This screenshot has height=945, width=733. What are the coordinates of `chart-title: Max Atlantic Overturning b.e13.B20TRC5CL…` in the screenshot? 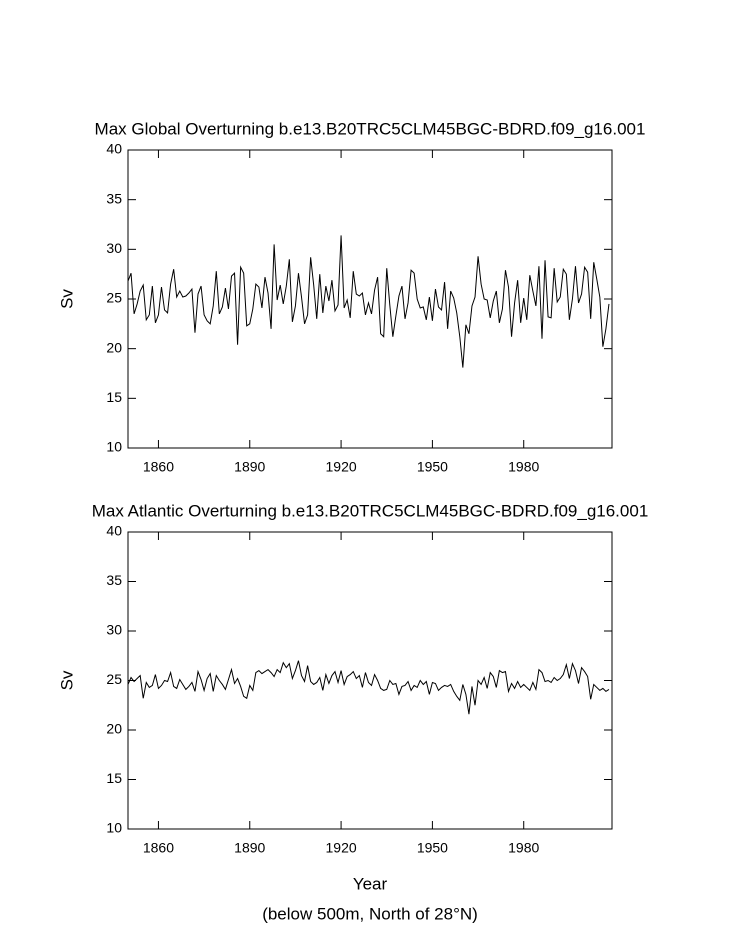 It's located at (370, 510).